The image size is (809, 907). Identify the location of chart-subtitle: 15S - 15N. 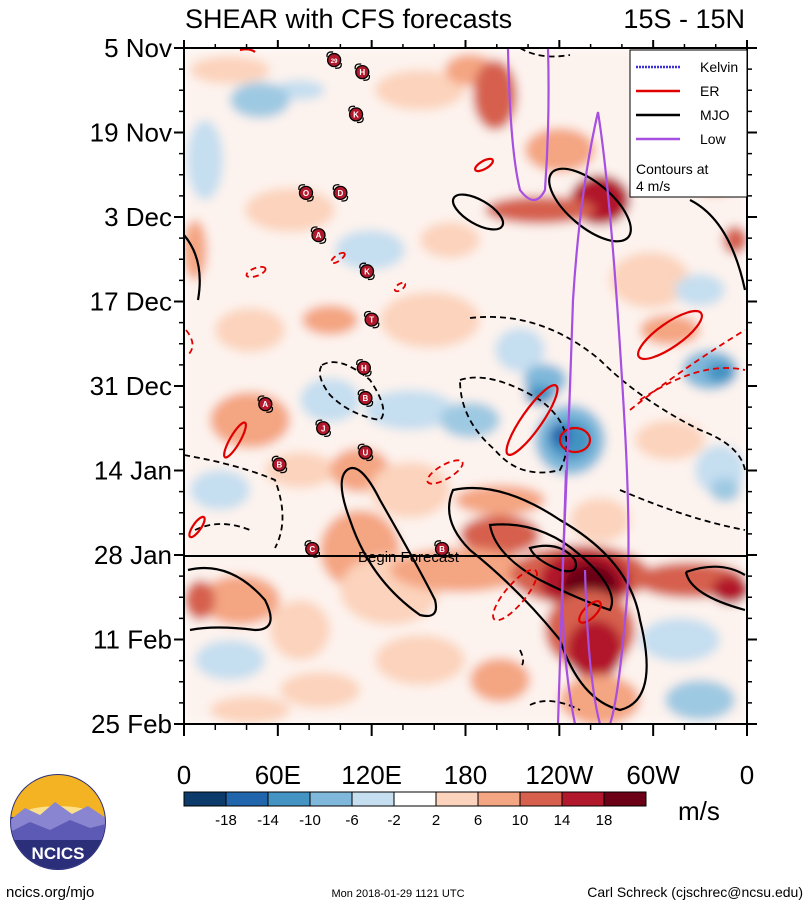
(684, 19).